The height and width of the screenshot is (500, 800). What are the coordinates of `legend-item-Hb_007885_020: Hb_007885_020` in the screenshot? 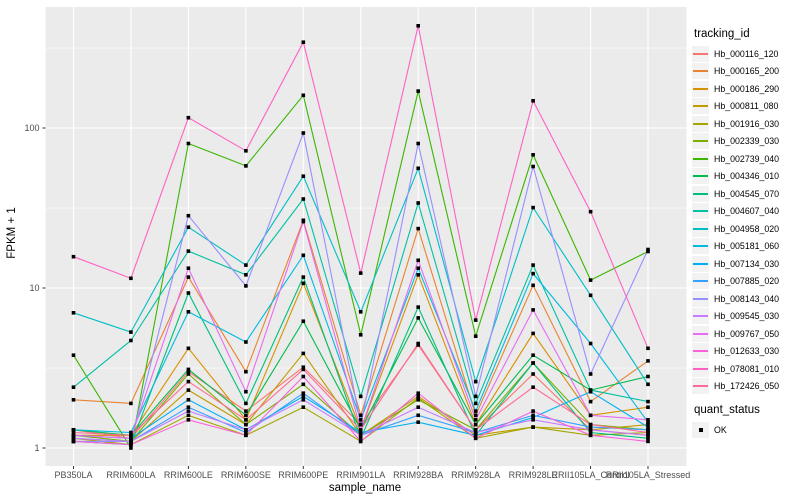 It's located at (745, 282).